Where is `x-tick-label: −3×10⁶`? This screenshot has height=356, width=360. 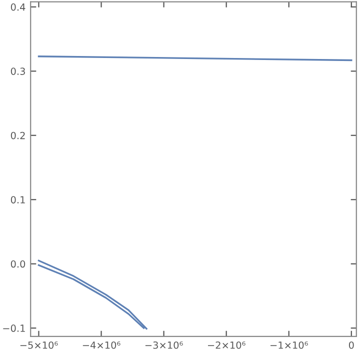 x-tick-label: −3×10⁶ is located at coordinates (164, 345).